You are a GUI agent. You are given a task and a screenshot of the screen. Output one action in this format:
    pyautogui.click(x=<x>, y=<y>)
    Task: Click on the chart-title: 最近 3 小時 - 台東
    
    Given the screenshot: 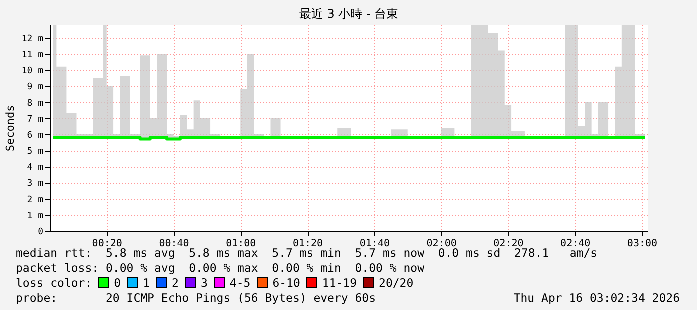 What is the action you would take?
    pyautogui.click(x=349, y=14)
    